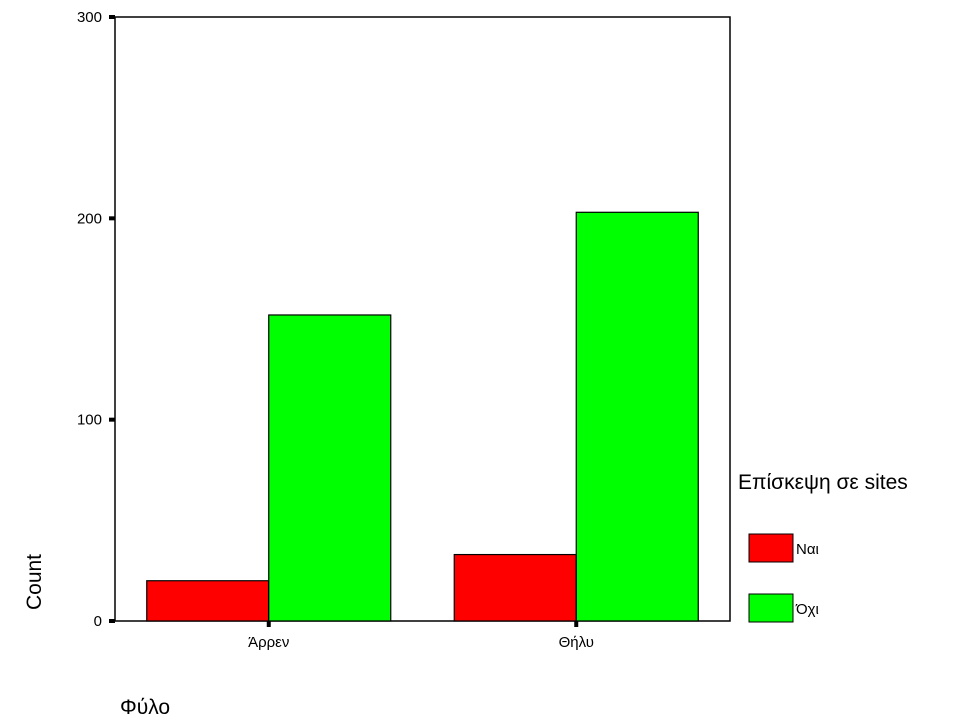  What do you see at coordinates (421, 636) in the screenshot?
I see `x-axis-ticks: Άρρεν Θήλυ` at bounding box center [421, 636].